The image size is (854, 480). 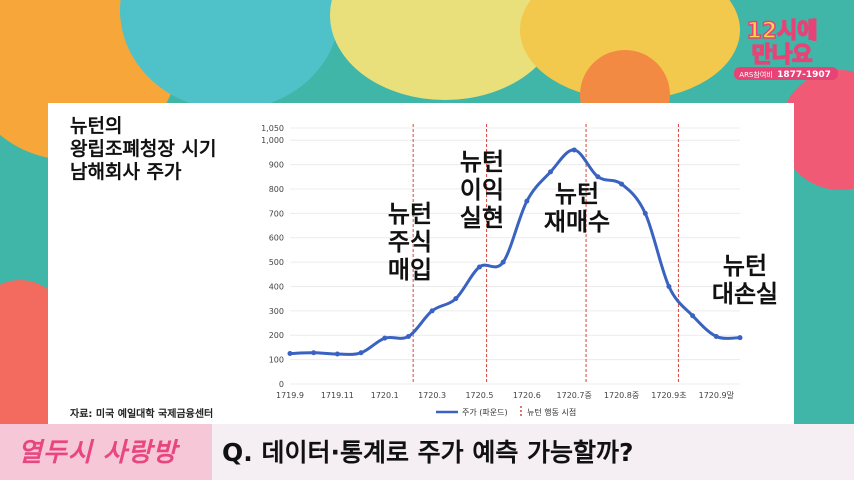 What do you see at coordinates (276, 311) in the screenshot?
I see `y-tick-label: 300` at bounding box center [276, 311].